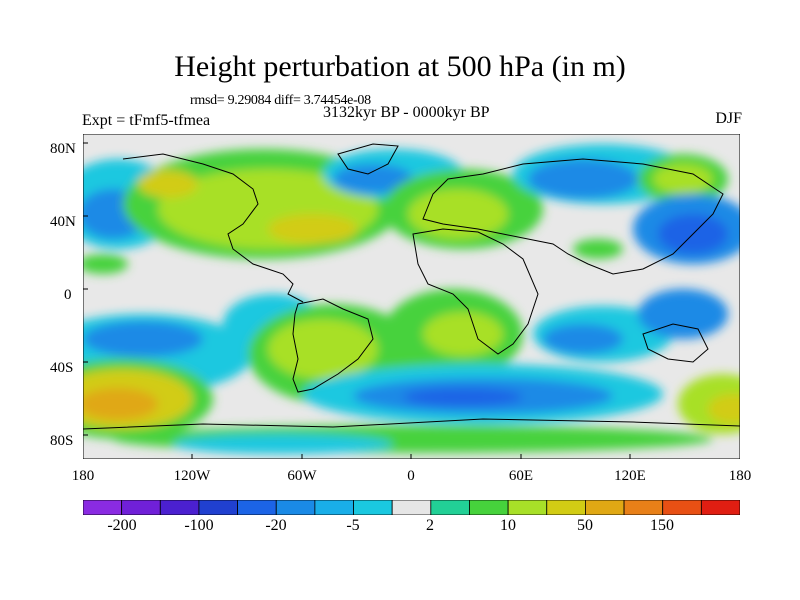 Image resolution: width=800 pixels, height=600 pixels. Describe the element at coordinates (630, 476) in the screenshot. I see `lon-label-120e: 120E` at that location.